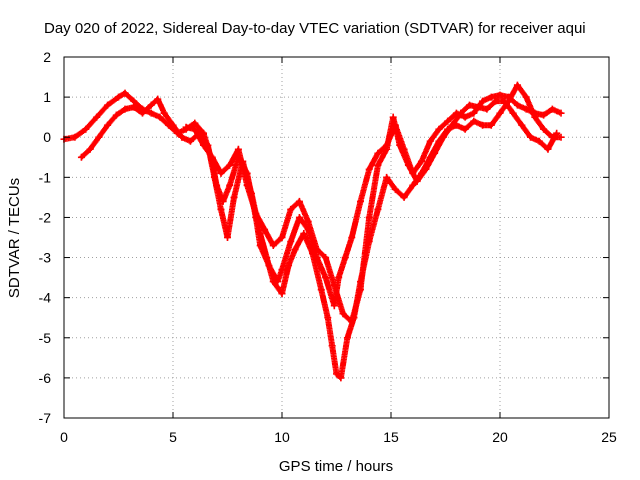  What do you see at coordinates (45, 217) in the screenshot?
I see `y-tick-label: -2` at bounding box center [45, 217].